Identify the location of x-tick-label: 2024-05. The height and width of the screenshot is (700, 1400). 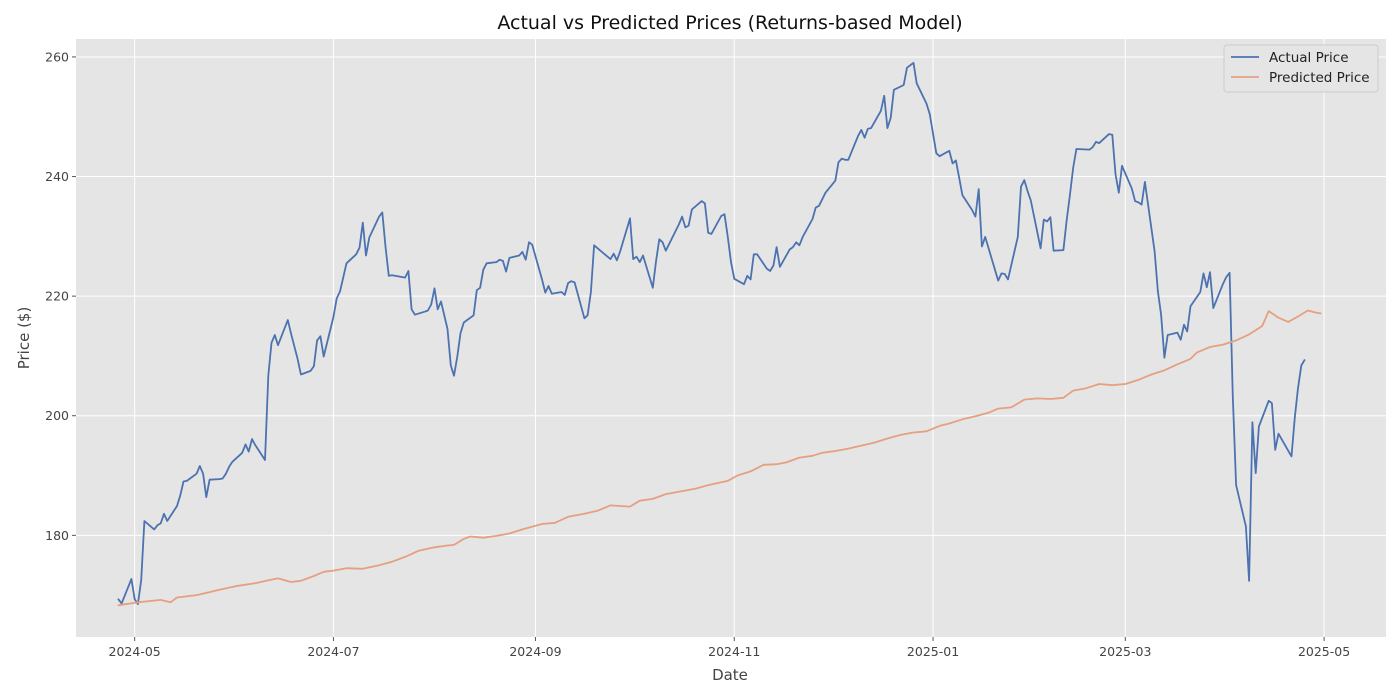
(135, 651).